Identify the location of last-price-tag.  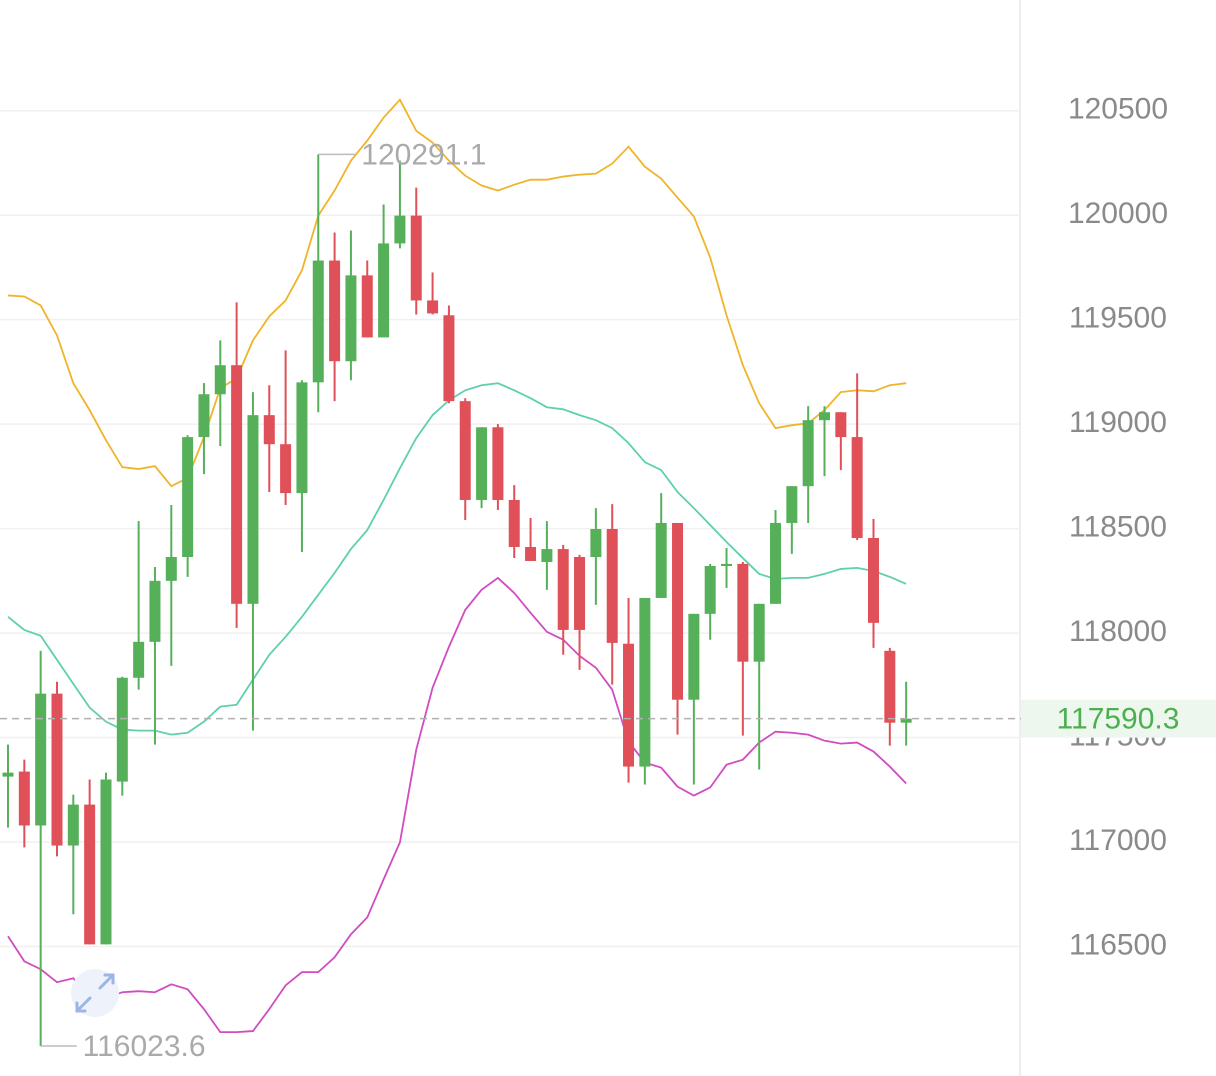
(1118, 718).